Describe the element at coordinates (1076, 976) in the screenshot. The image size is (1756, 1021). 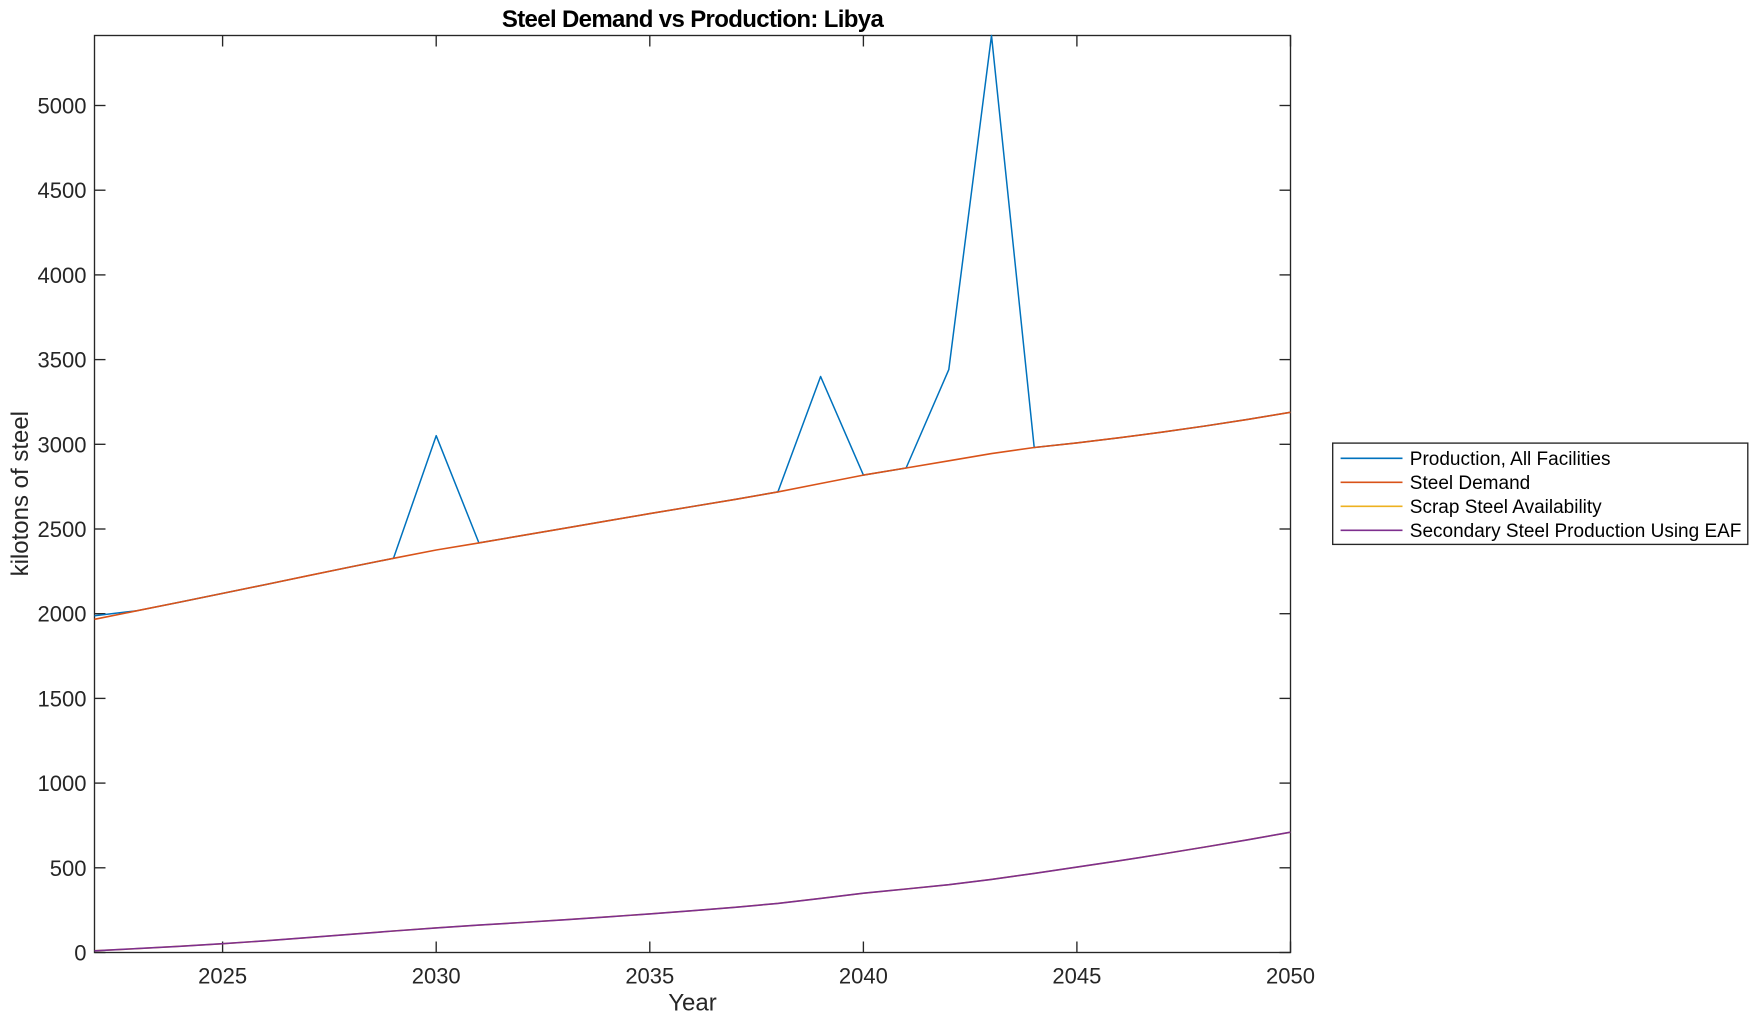
I see `svg-text: 2045` at that location.